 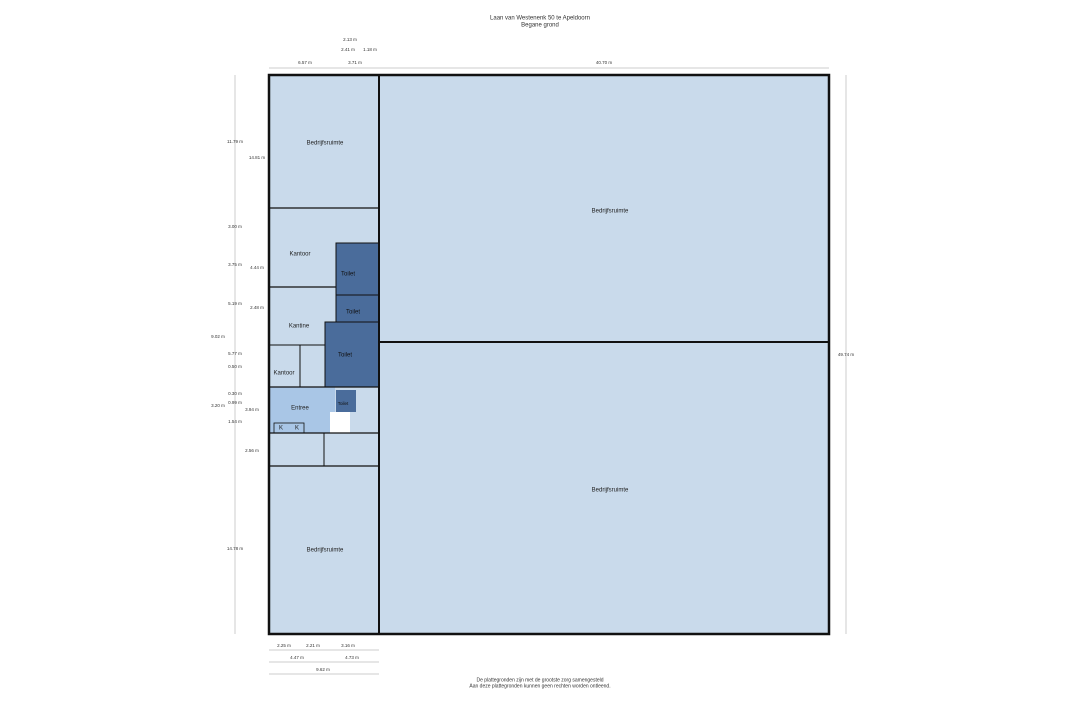 I want to click on subtitle: Begane grond, so click(x=540, y=26).